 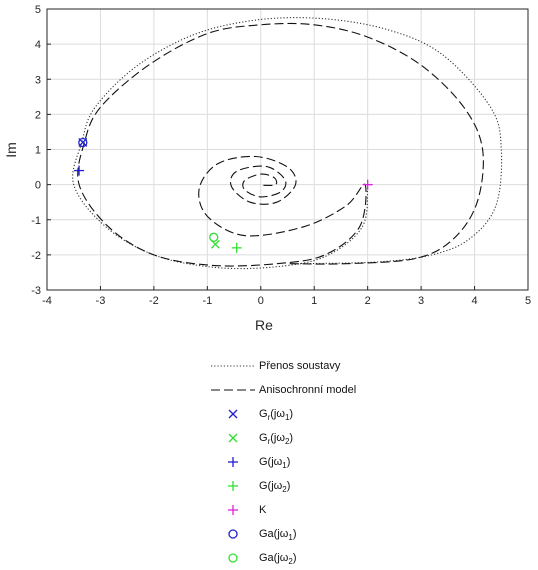 I want to click on legend-label: Ga(jω2), so click(x=278, y=559).